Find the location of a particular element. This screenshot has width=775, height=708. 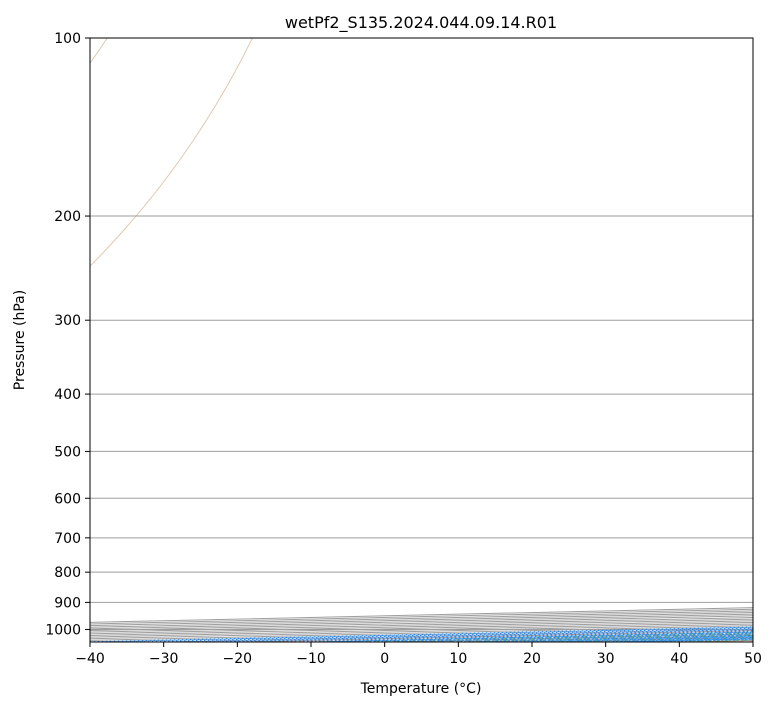

x-tick-label: 10 is located at coordinates (458, 659).